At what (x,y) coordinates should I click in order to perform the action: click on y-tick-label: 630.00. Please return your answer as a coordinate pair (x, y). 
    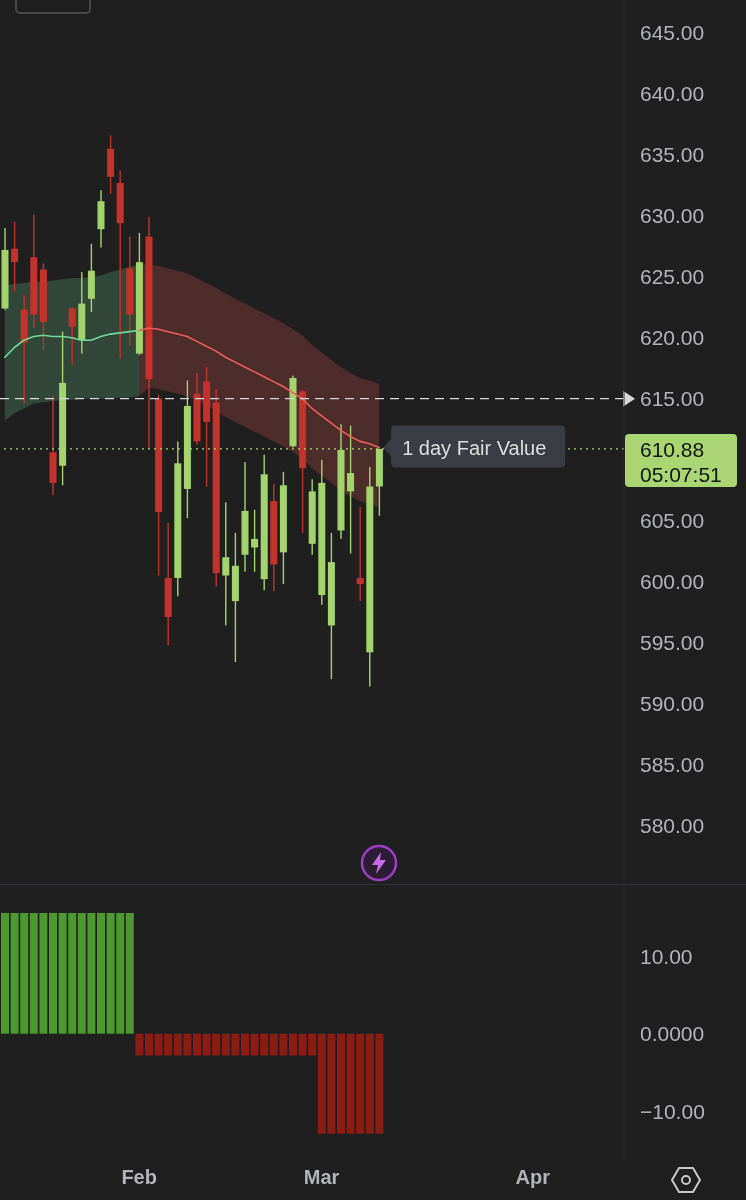
    Looking at the image, I should click on (672, 216).